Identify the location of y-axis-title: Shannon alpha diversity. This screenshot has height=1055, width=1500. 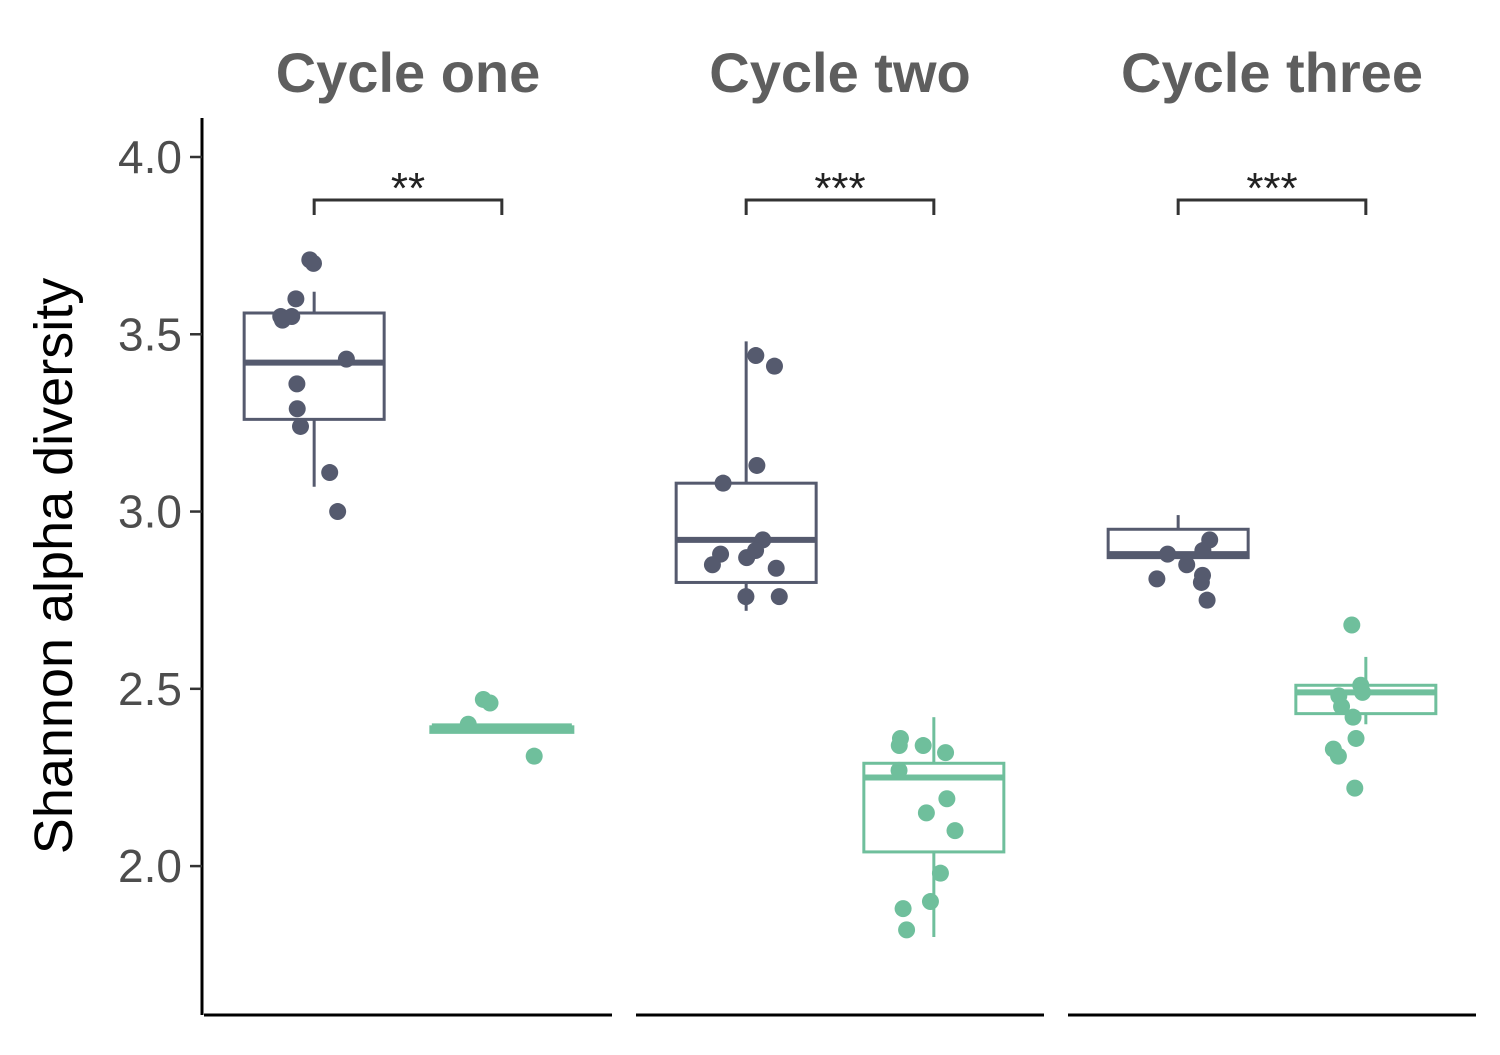
(54, 566).